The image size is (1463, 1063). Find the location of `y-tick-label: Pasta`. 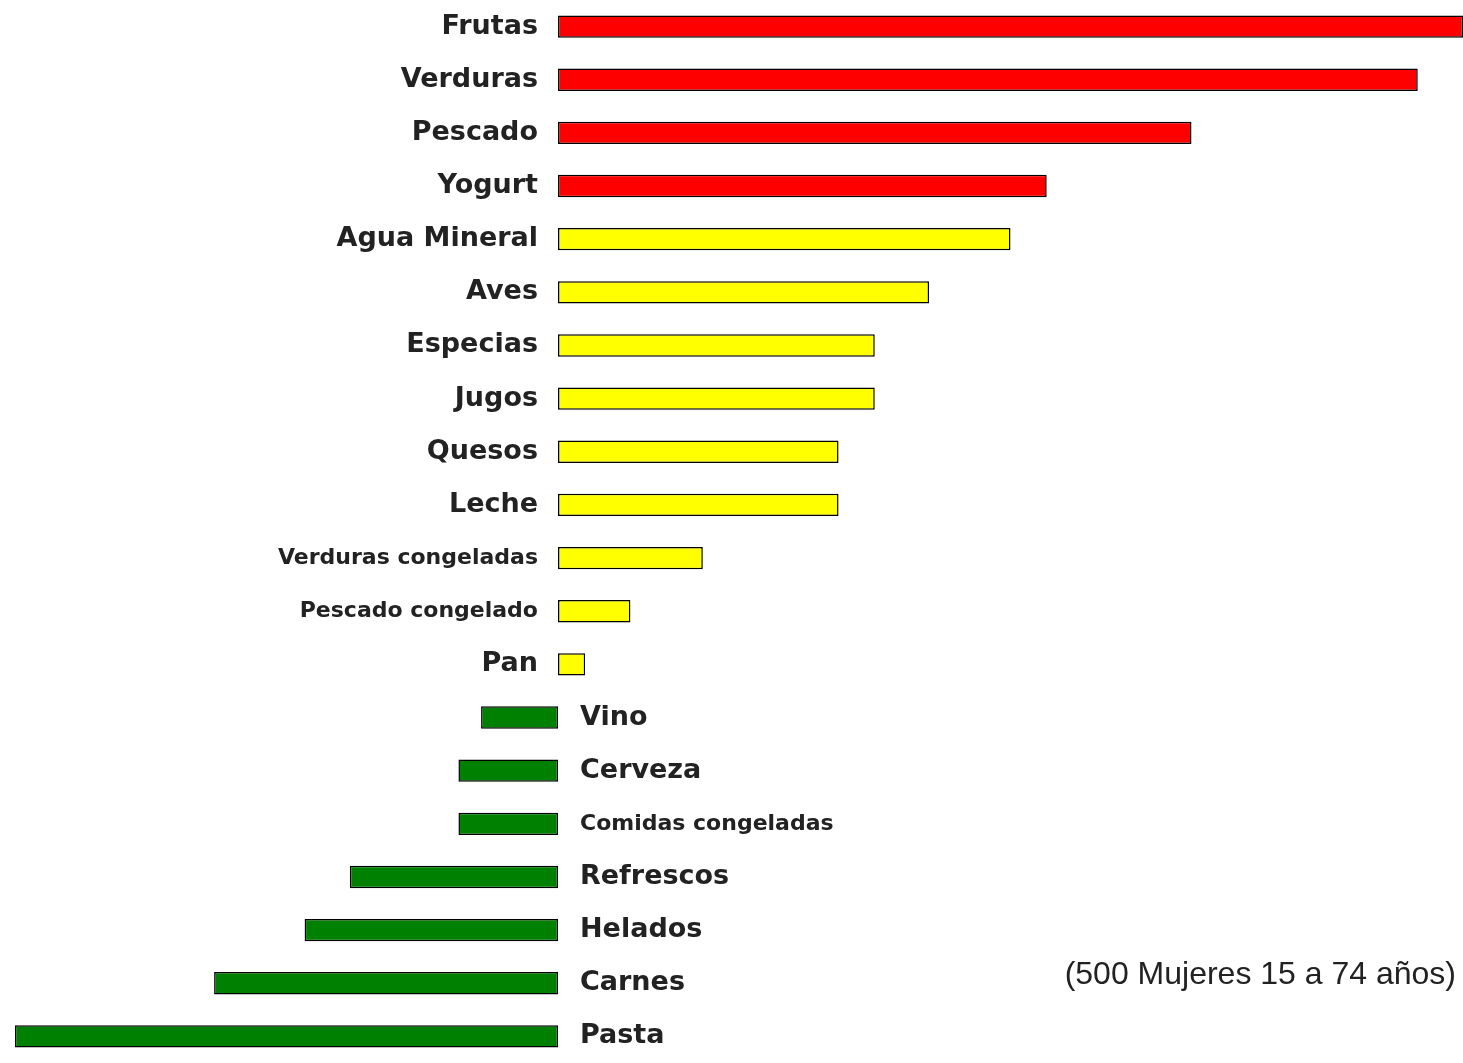

y-tick-label: Pasta is located at coordinates (622, 1034).